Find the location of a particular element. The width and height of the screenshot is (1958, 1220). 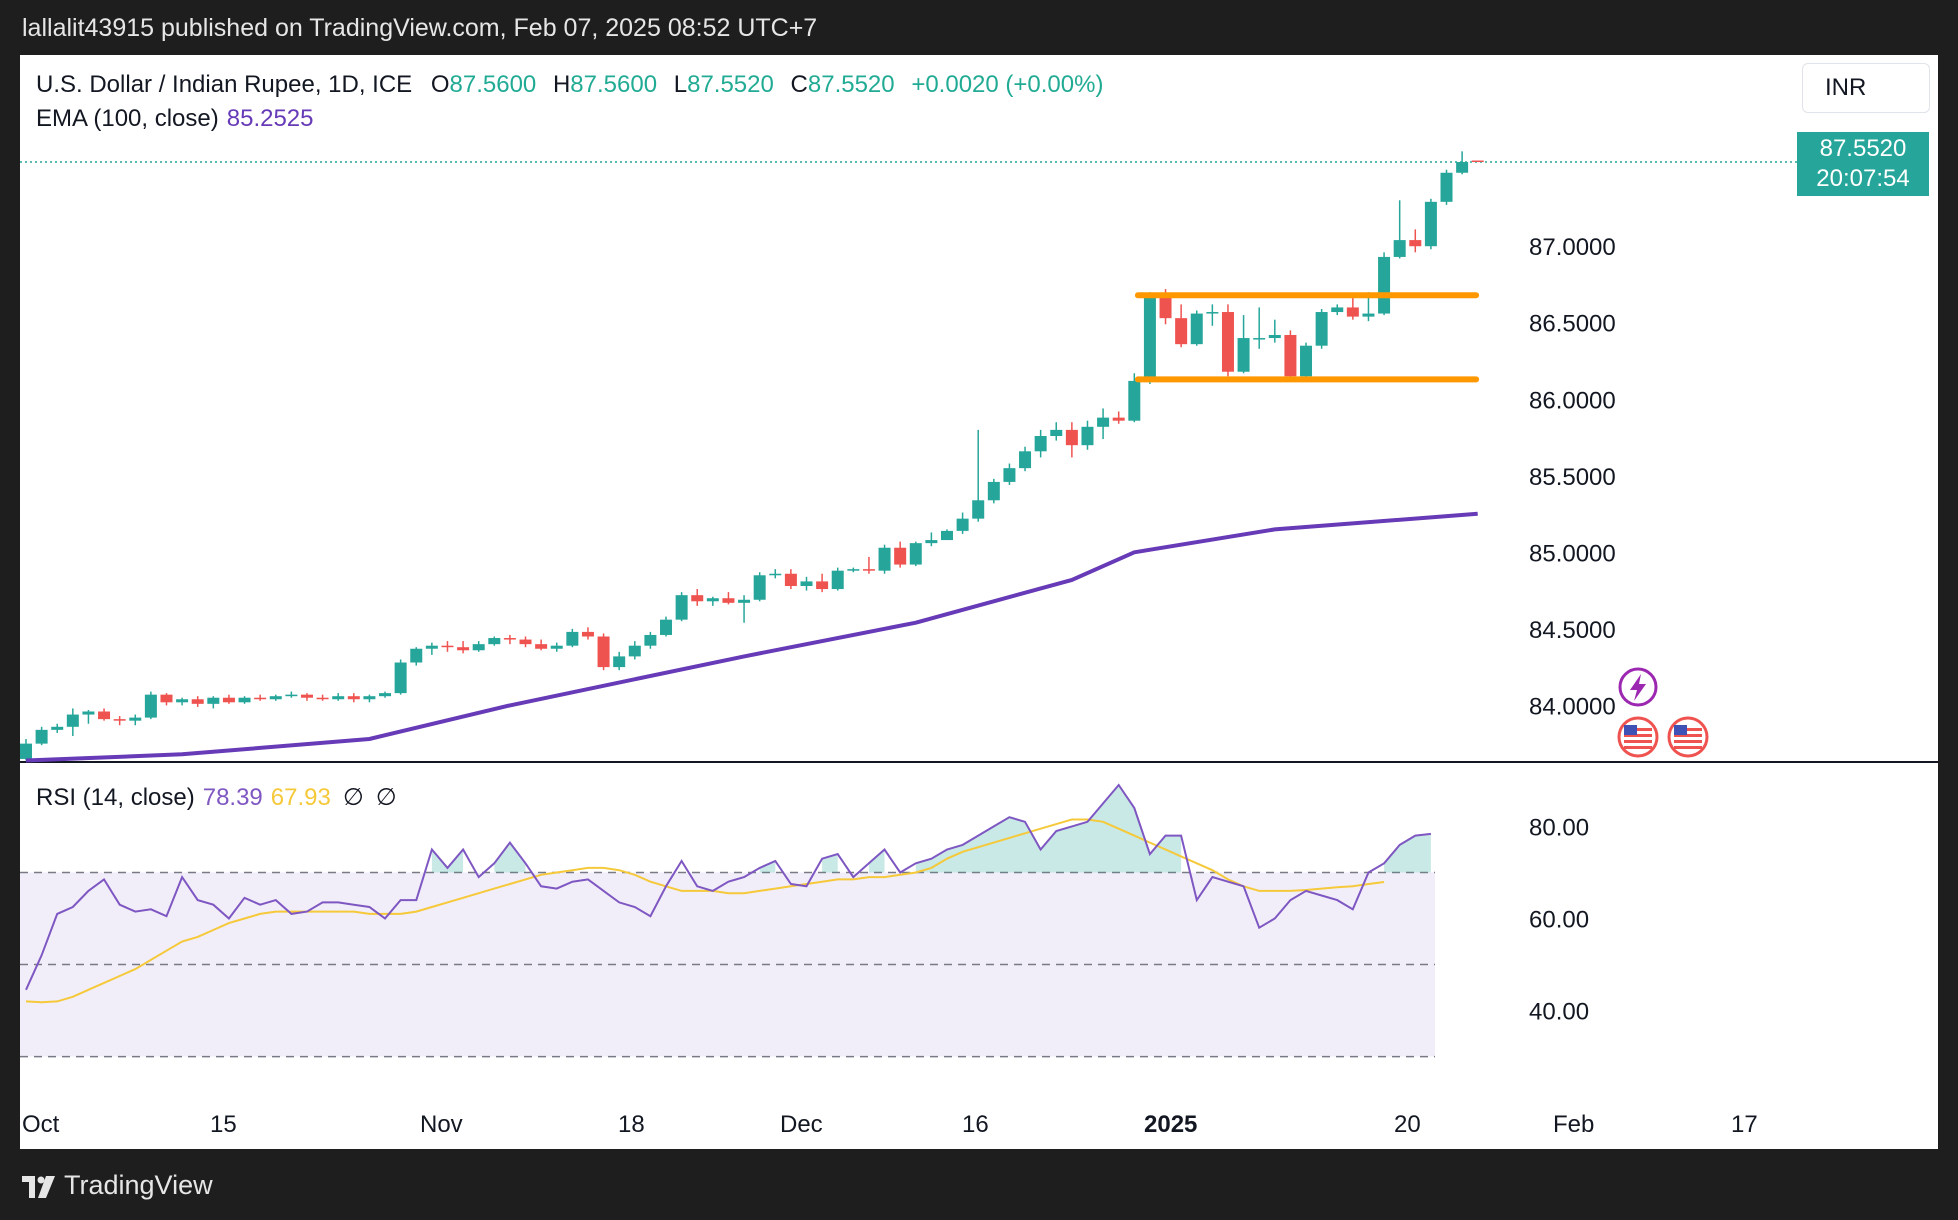

bolt-icon is located at coordinates (1638, 687).